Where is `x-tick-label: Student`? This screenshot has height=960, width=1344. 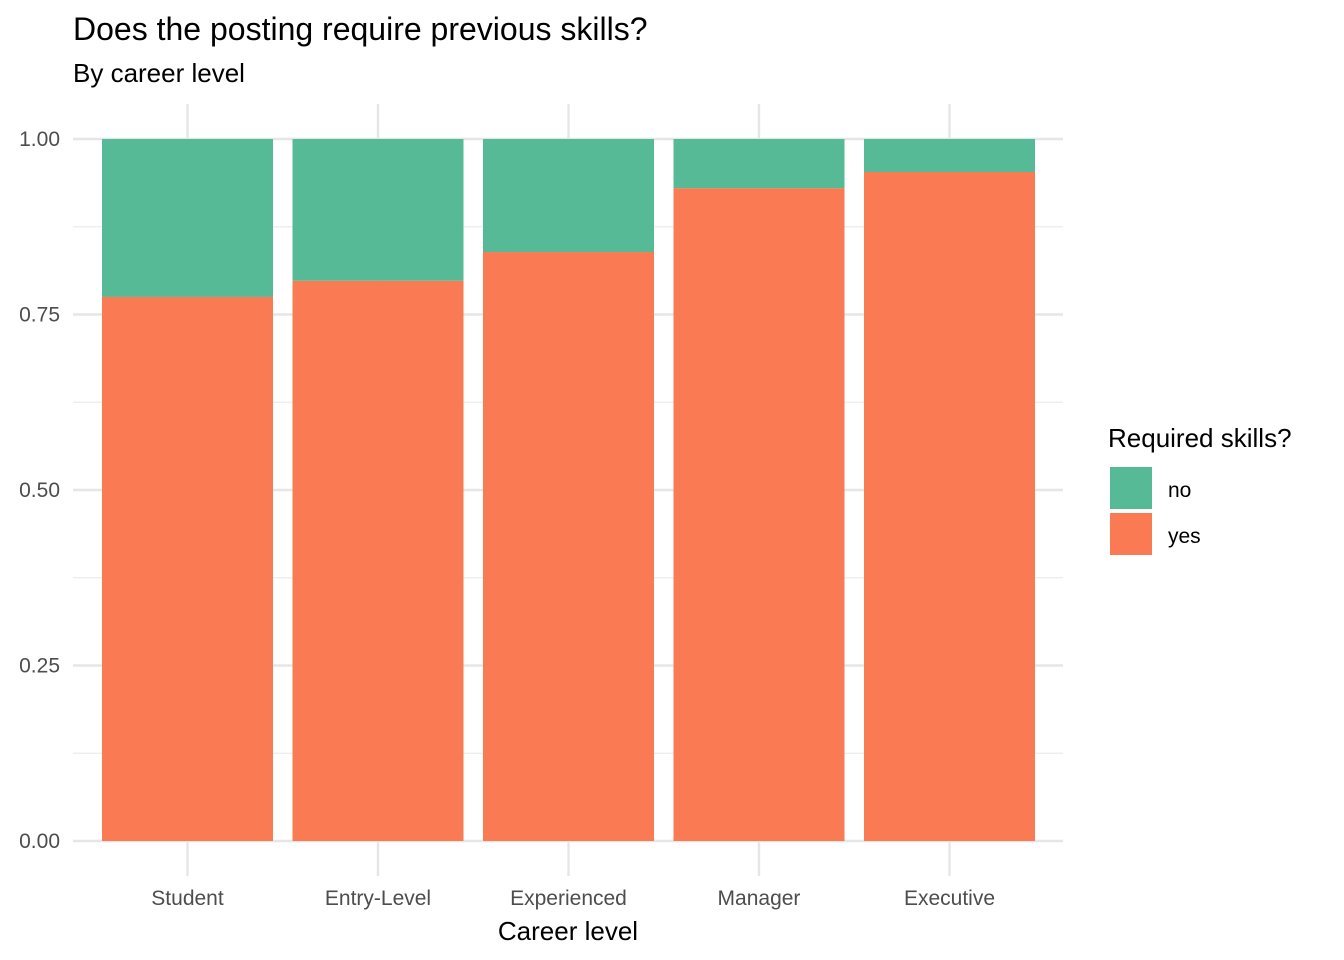
x-tick-label: Student is located at coordinates (187, 898).